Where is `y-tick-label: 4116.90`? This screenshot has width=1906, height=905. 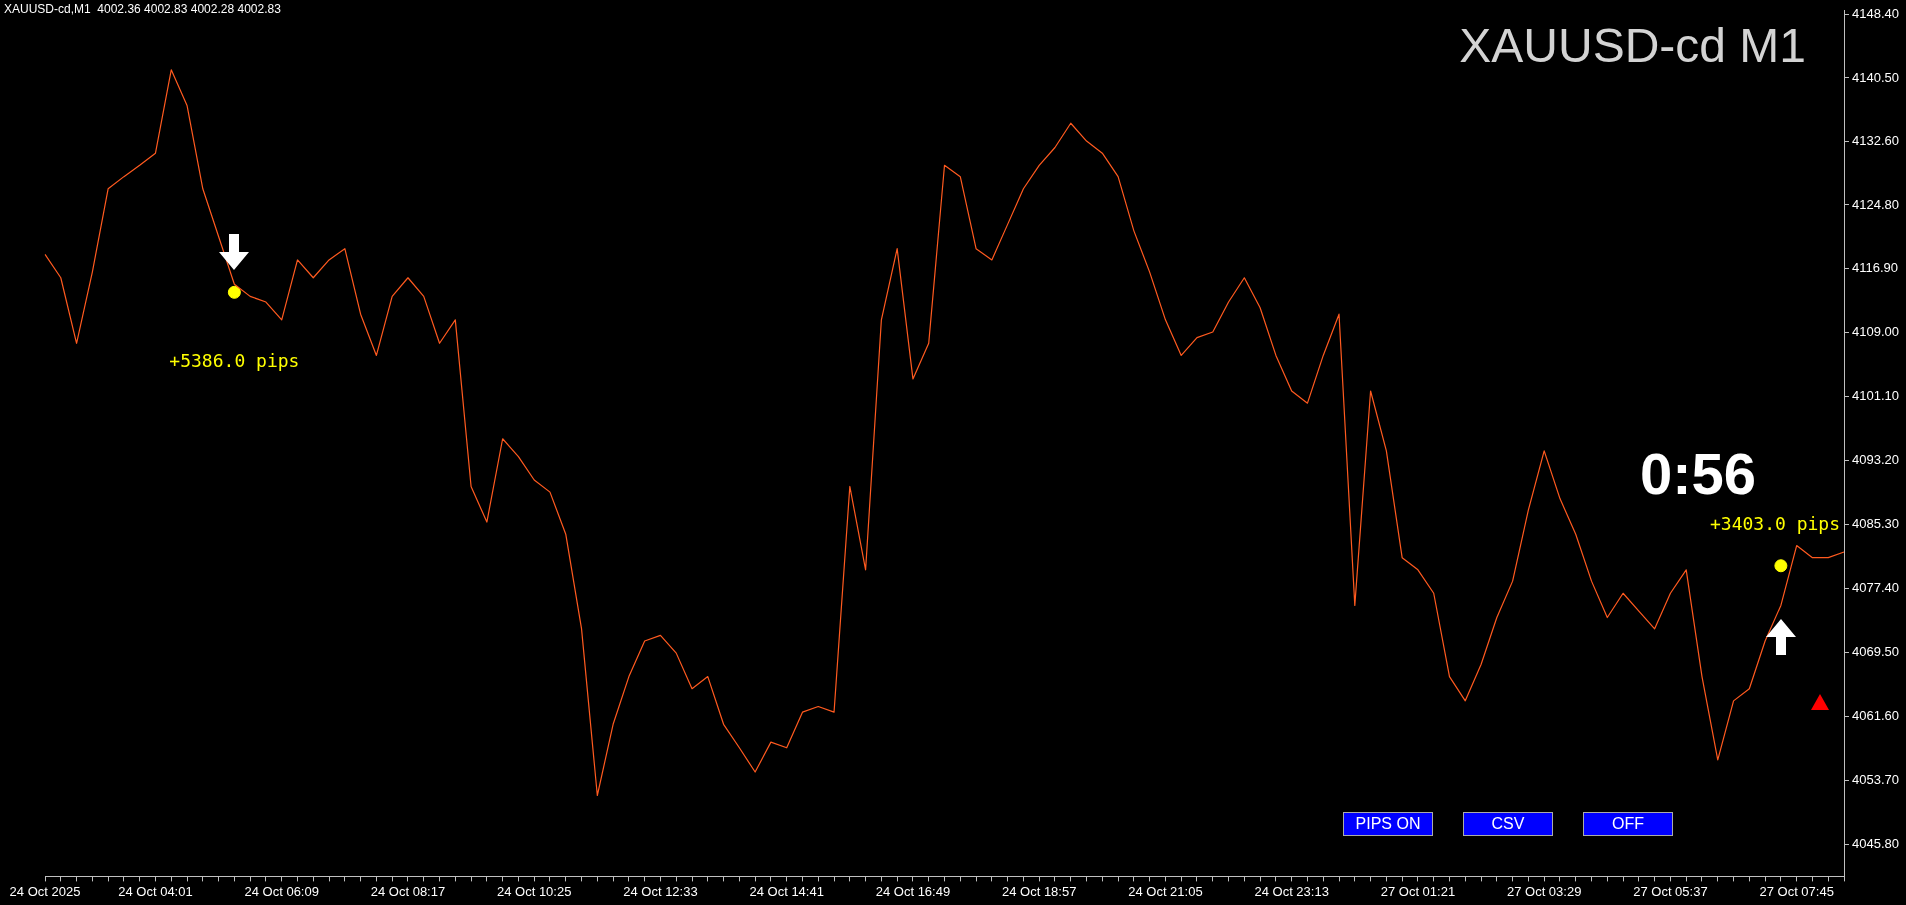 y-tick-label: 4116.90 is located at coordinates (1875, 268).